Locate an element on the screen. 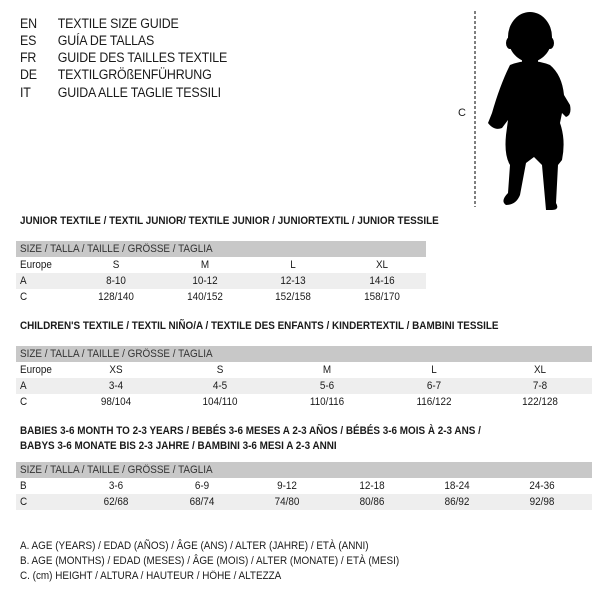 The image size is (600, 600). table-cell: 4-5 is located at coordinates (220, 386).